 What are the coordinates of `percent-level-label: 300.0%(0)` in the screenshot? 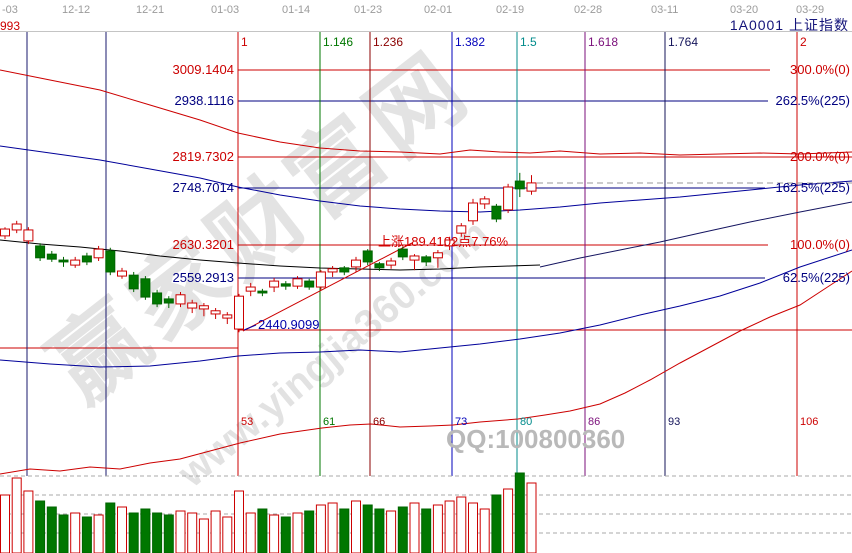 It's located at (820, 69).